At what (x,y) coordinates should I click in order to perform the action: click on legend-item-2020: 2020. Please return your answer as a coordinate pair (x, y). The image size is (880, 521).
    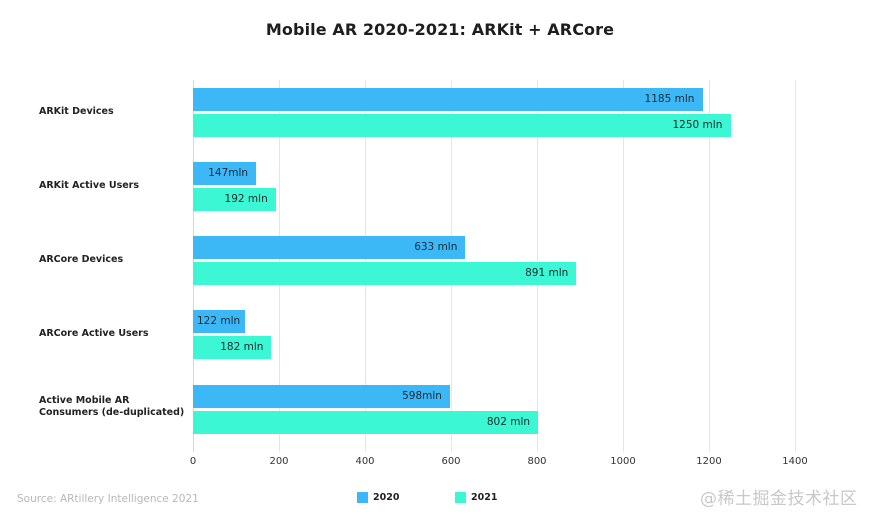
    Looking at the image, I should click on (378, 497).